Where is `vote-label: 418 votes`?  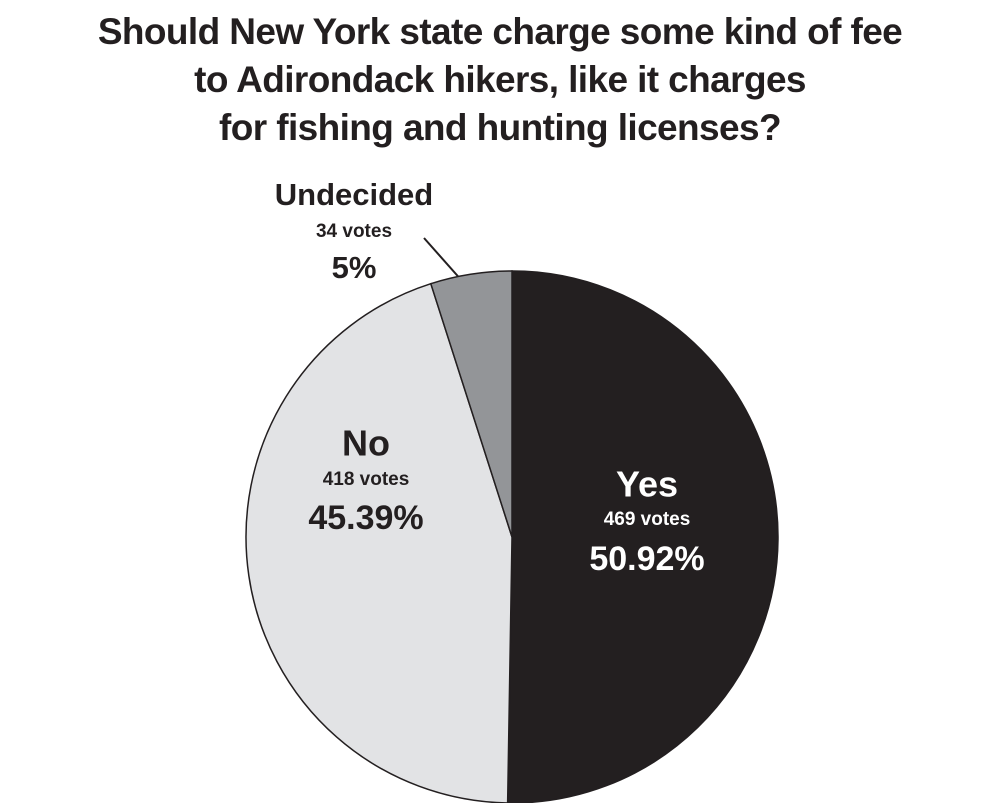
vote-label: 418 votes is located at coordinates (366, 479).